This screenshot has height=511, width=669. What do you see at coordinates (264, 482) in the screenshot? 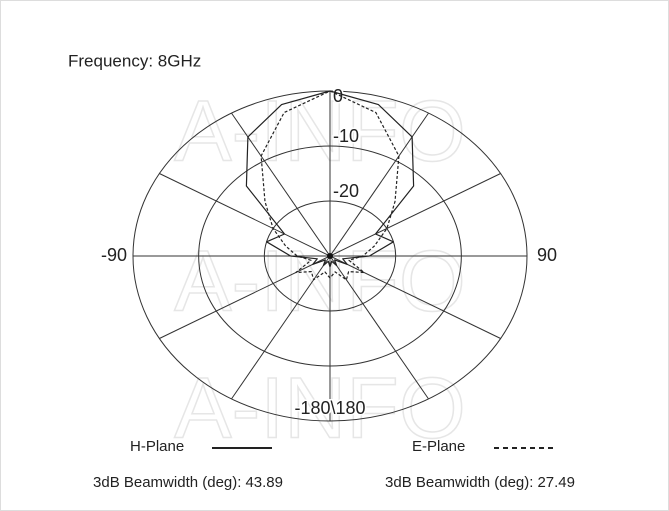
I see `beamwidth-value: 43.89` at bounding box center [264, 482].